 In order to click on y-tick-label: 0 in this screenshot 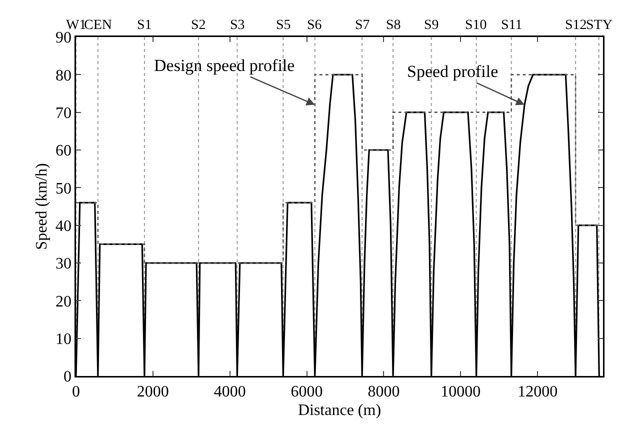, I will do `click(68, 377)`.